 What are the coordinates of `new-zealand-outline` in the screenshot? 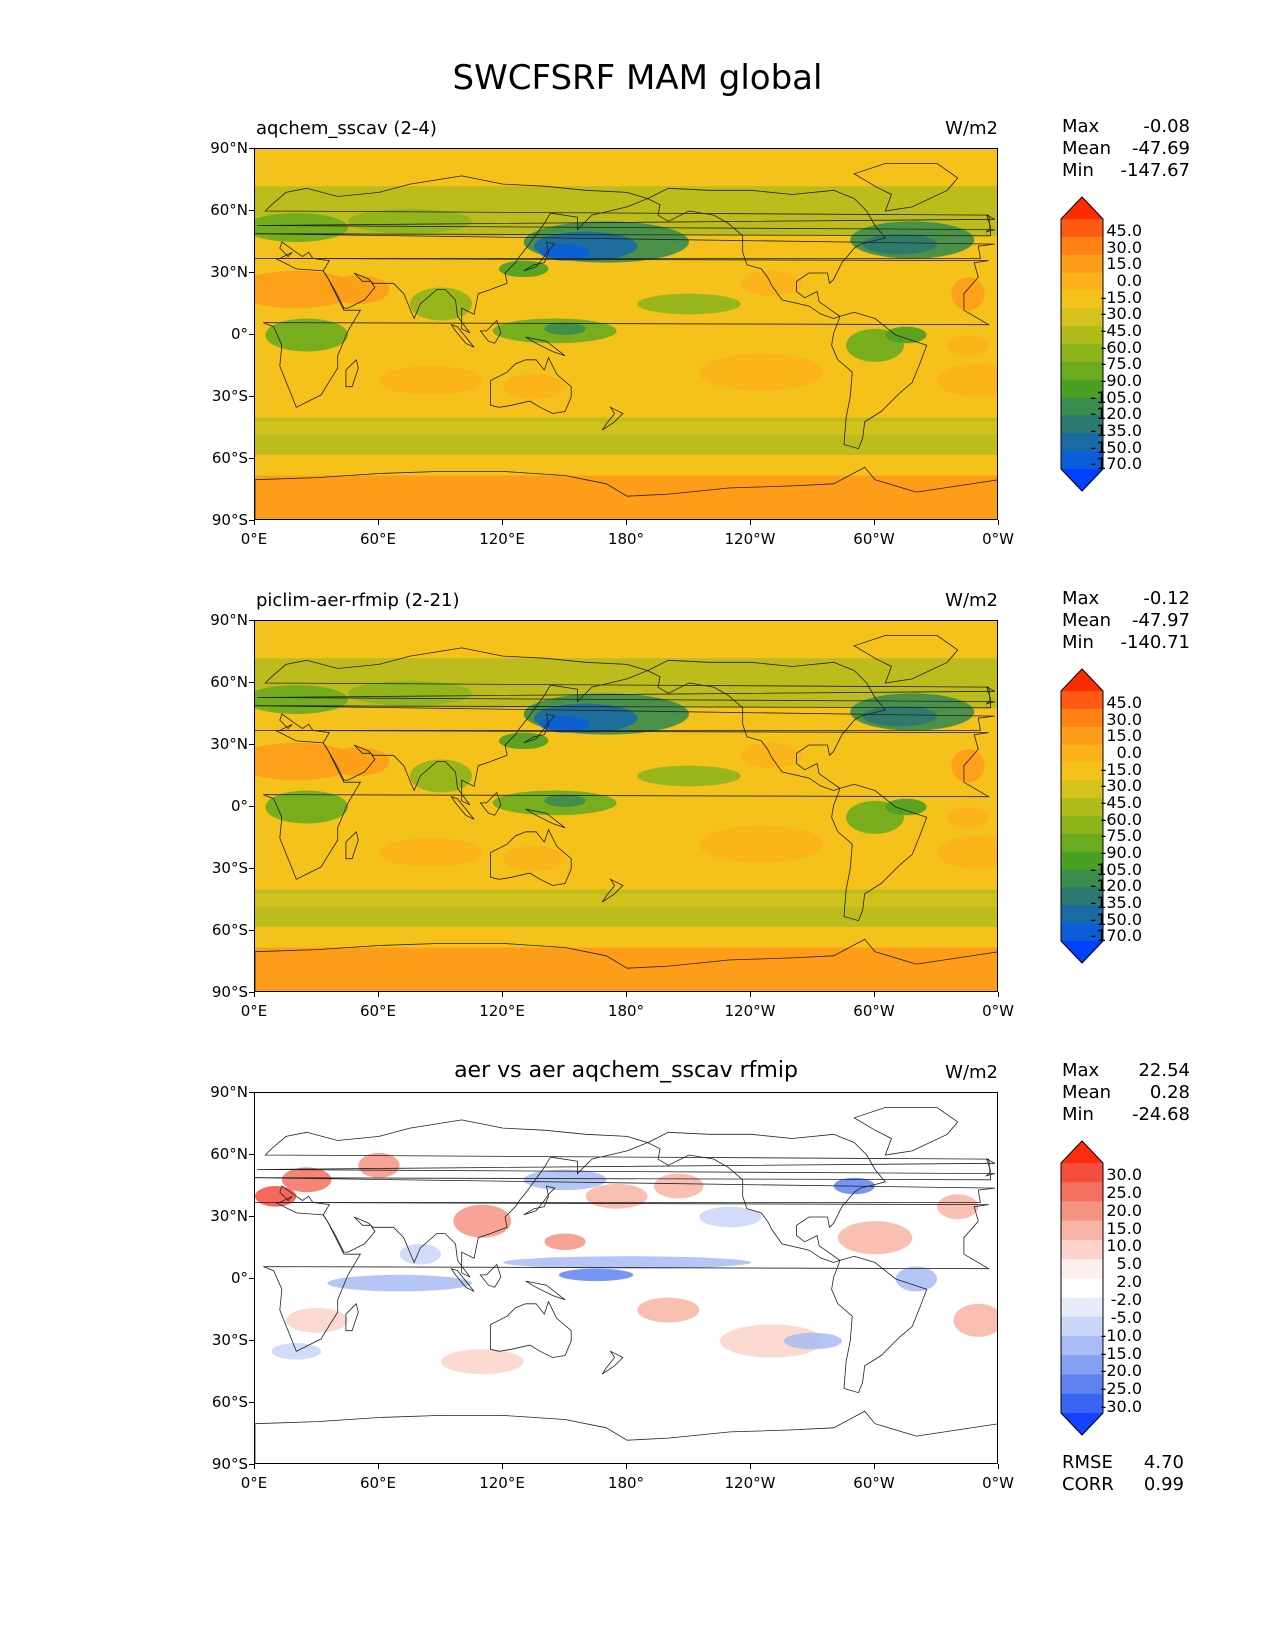 It's located at (612, 890).